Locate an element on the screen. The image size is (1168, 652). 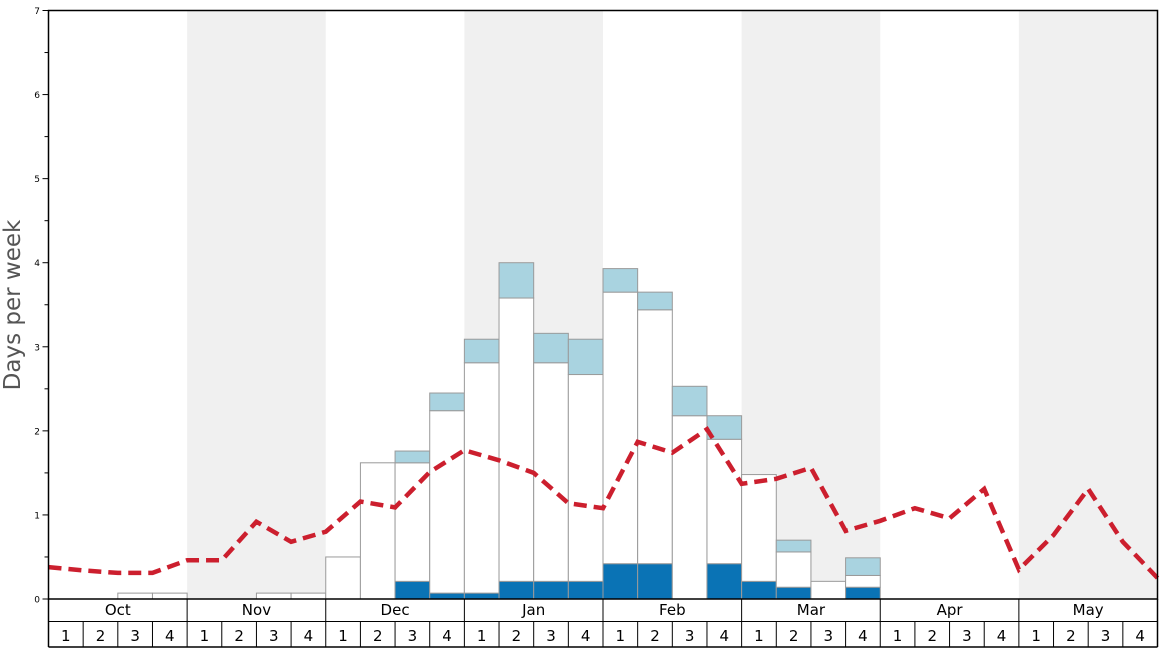
month-label-mar: Mar is located at coordinates (811, 610).